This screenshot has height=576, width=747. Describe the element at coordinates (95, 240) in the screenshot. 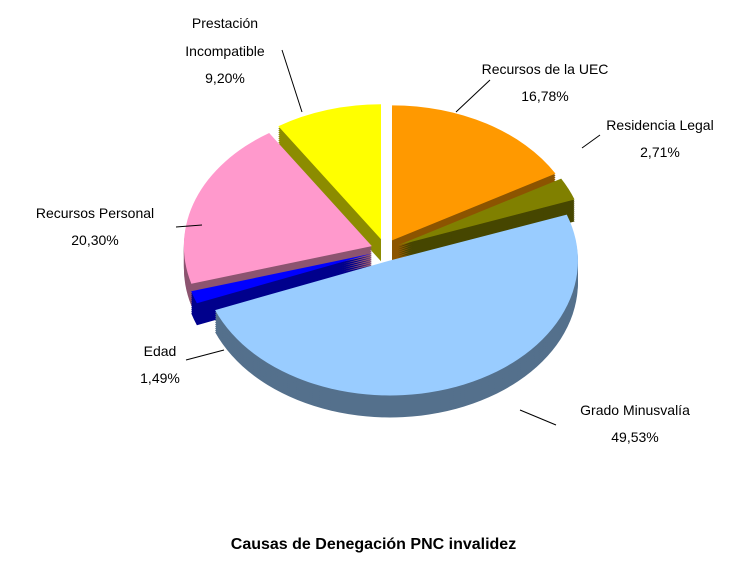

I see `label-value: 20,30%` at that location.